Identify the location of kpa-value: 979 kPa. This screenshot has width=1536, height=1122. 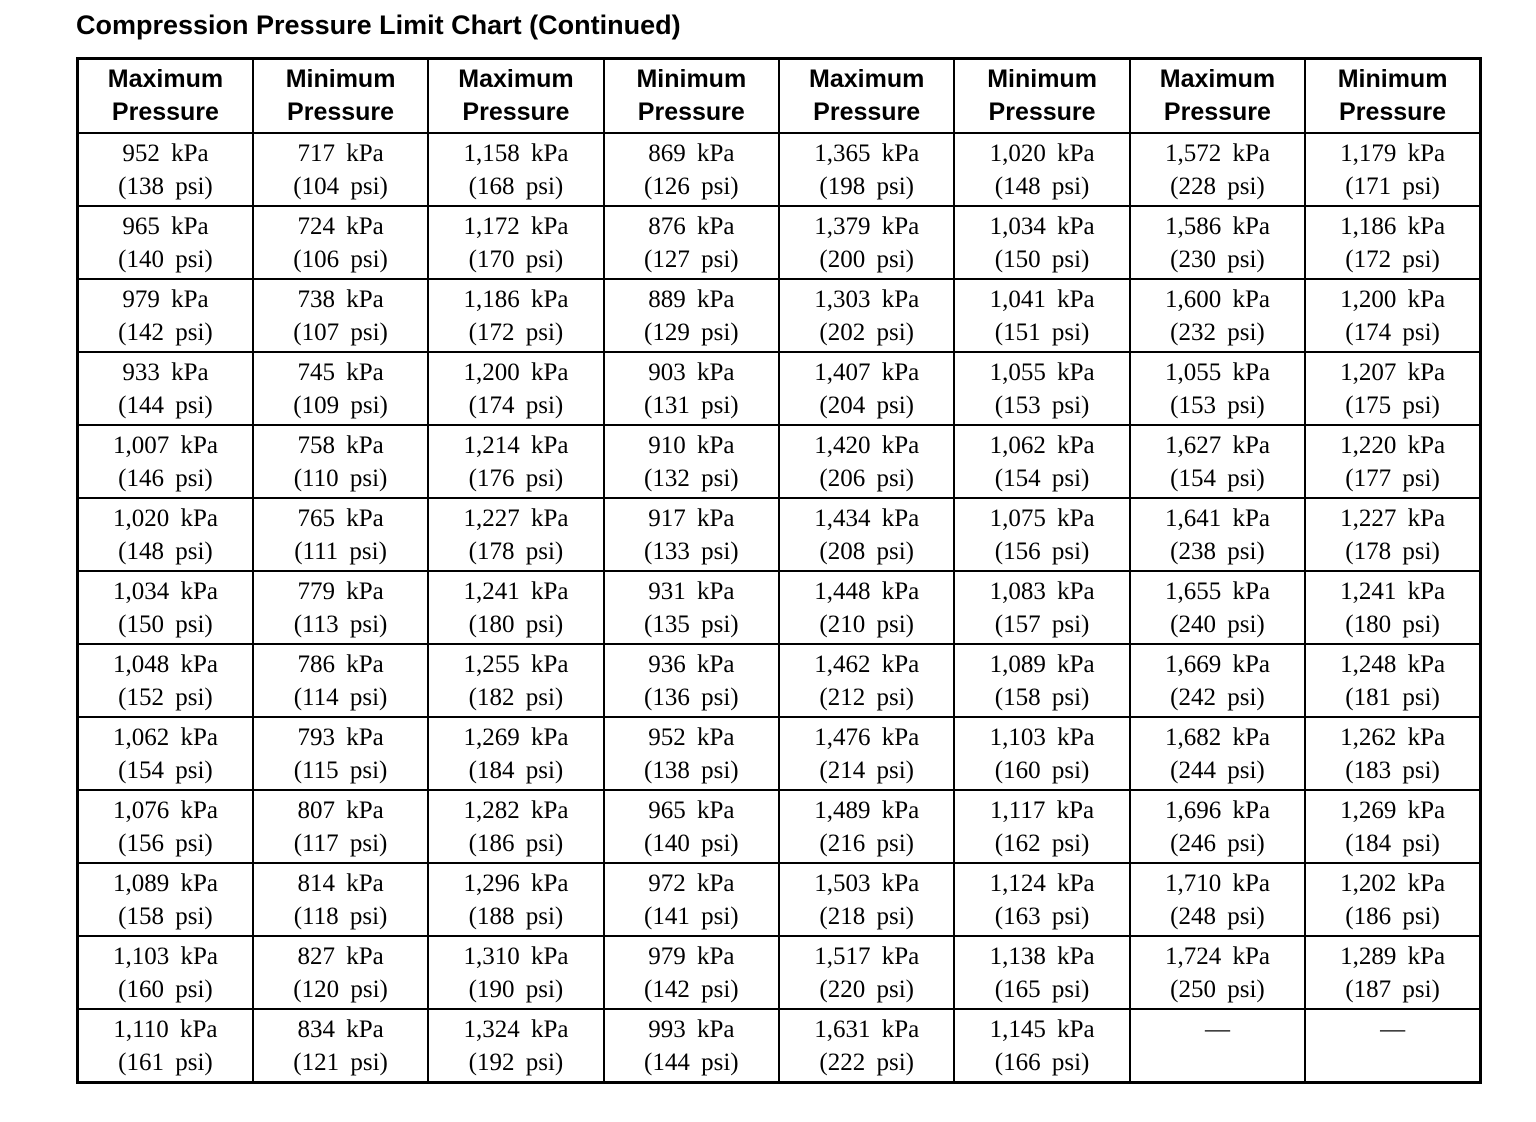
(165, 299).